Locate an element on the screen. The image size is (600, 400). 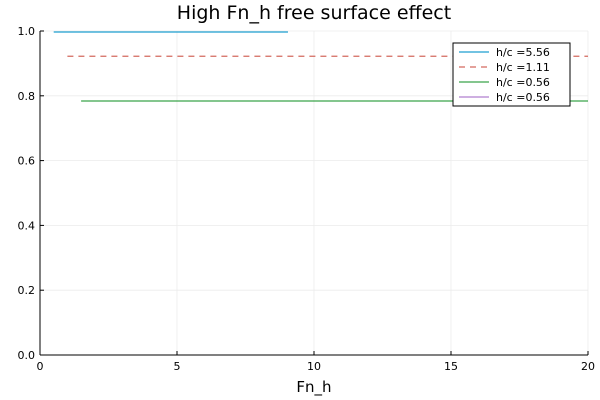
x-tick-label: 20 is located at coordinates (588, 366).